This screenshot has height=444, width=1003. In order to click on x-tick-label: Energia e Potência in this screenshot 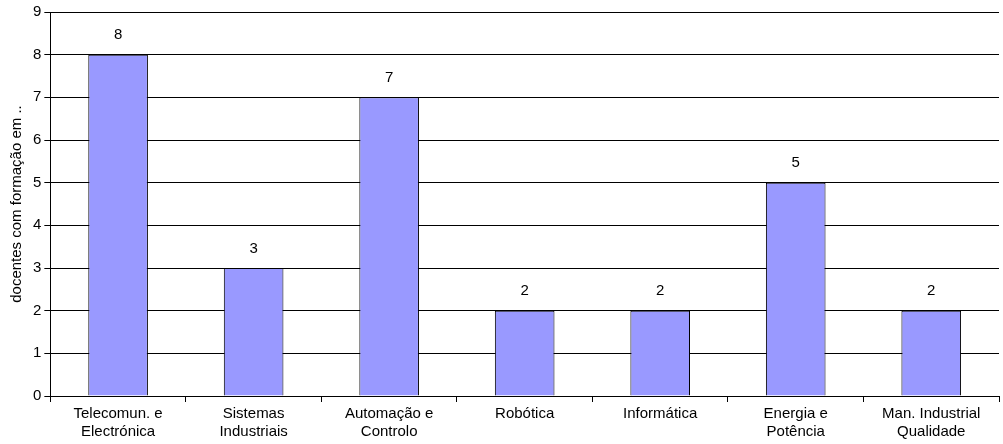, I will do `click(795, 422)`.